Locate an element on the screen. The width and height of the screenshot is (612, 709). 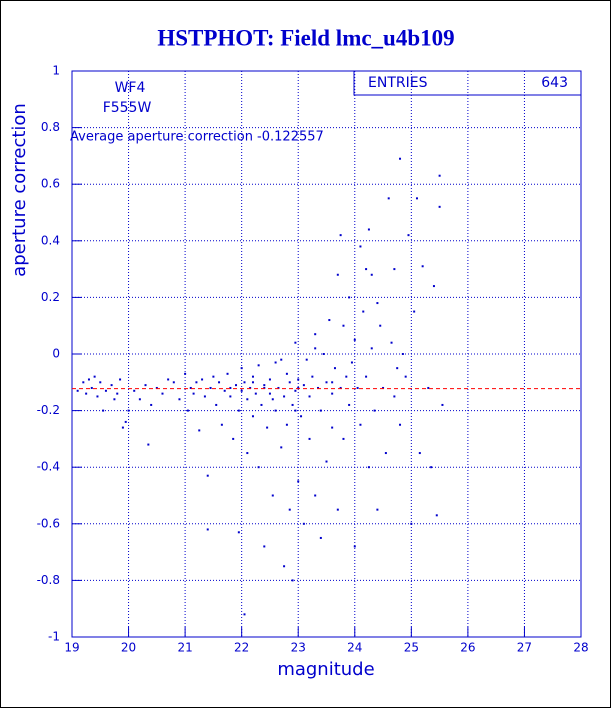
x-tick-label: 24 is located at coordinates (354, 648).